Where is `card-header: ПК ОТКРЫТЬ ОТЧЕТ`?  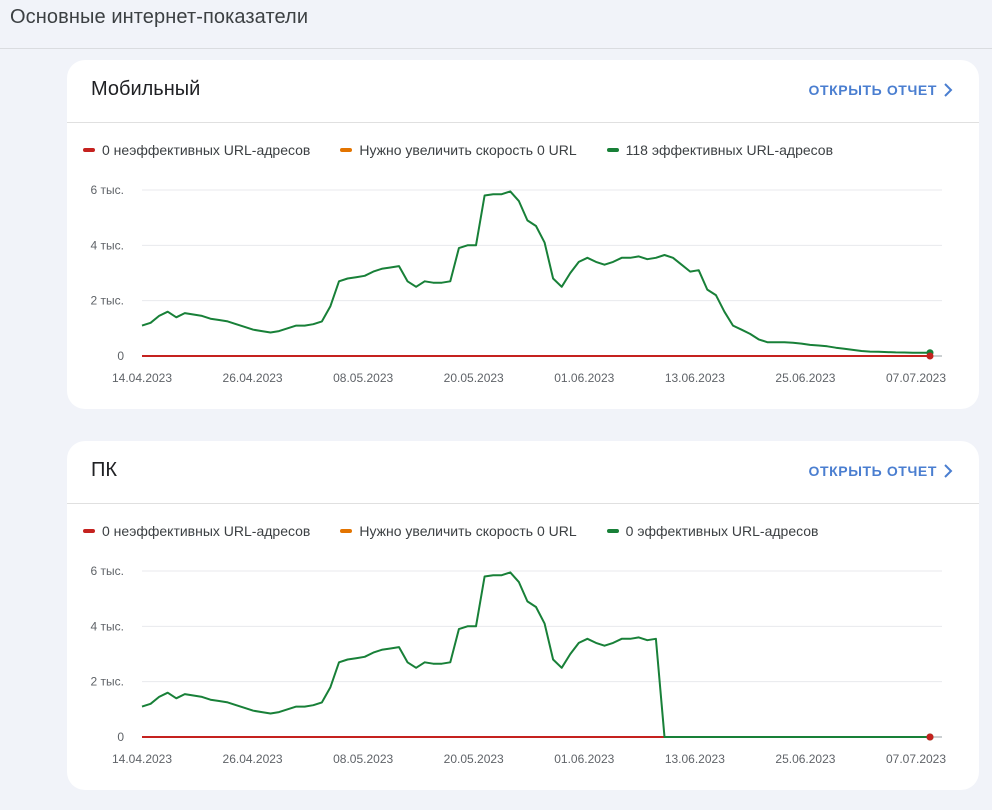
card-header: ПК ОТКРЫТЬ ОТЧЕТ is located at coordinates (523, 472).